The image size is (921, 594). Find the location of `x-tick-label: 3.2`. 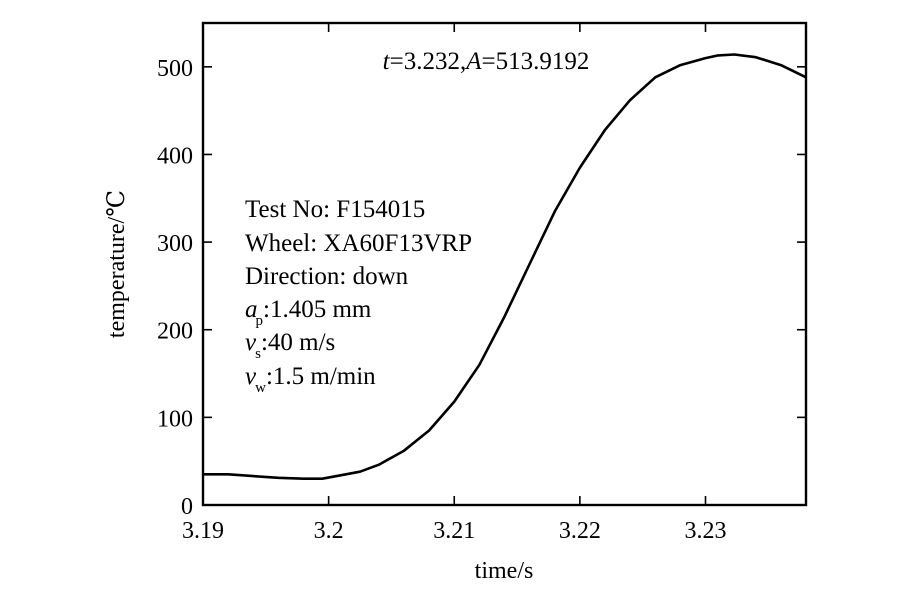

x-tick-label: 3.2 is located at coordinates (329, 531).